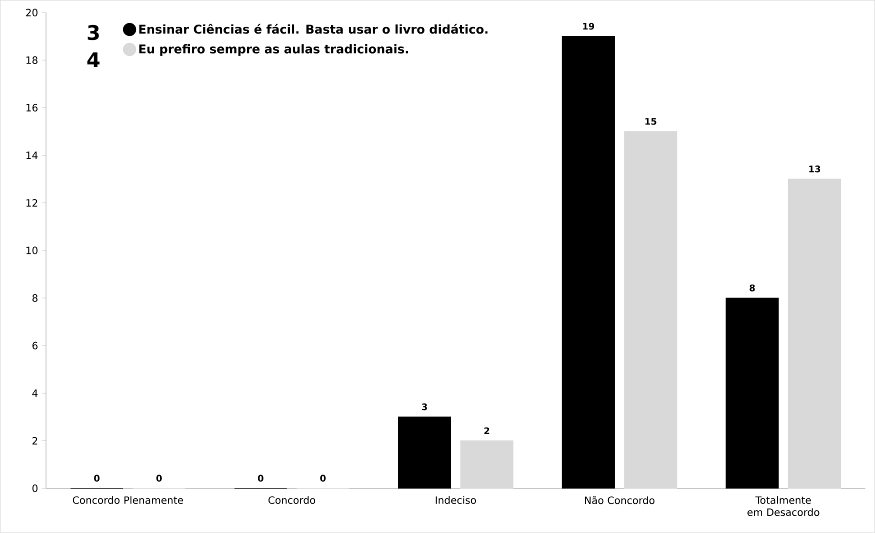  What do you see at coordinates (32, 108) in the screenshot?
I see `y-tick-label: 16` at bounding box center [32, 108].